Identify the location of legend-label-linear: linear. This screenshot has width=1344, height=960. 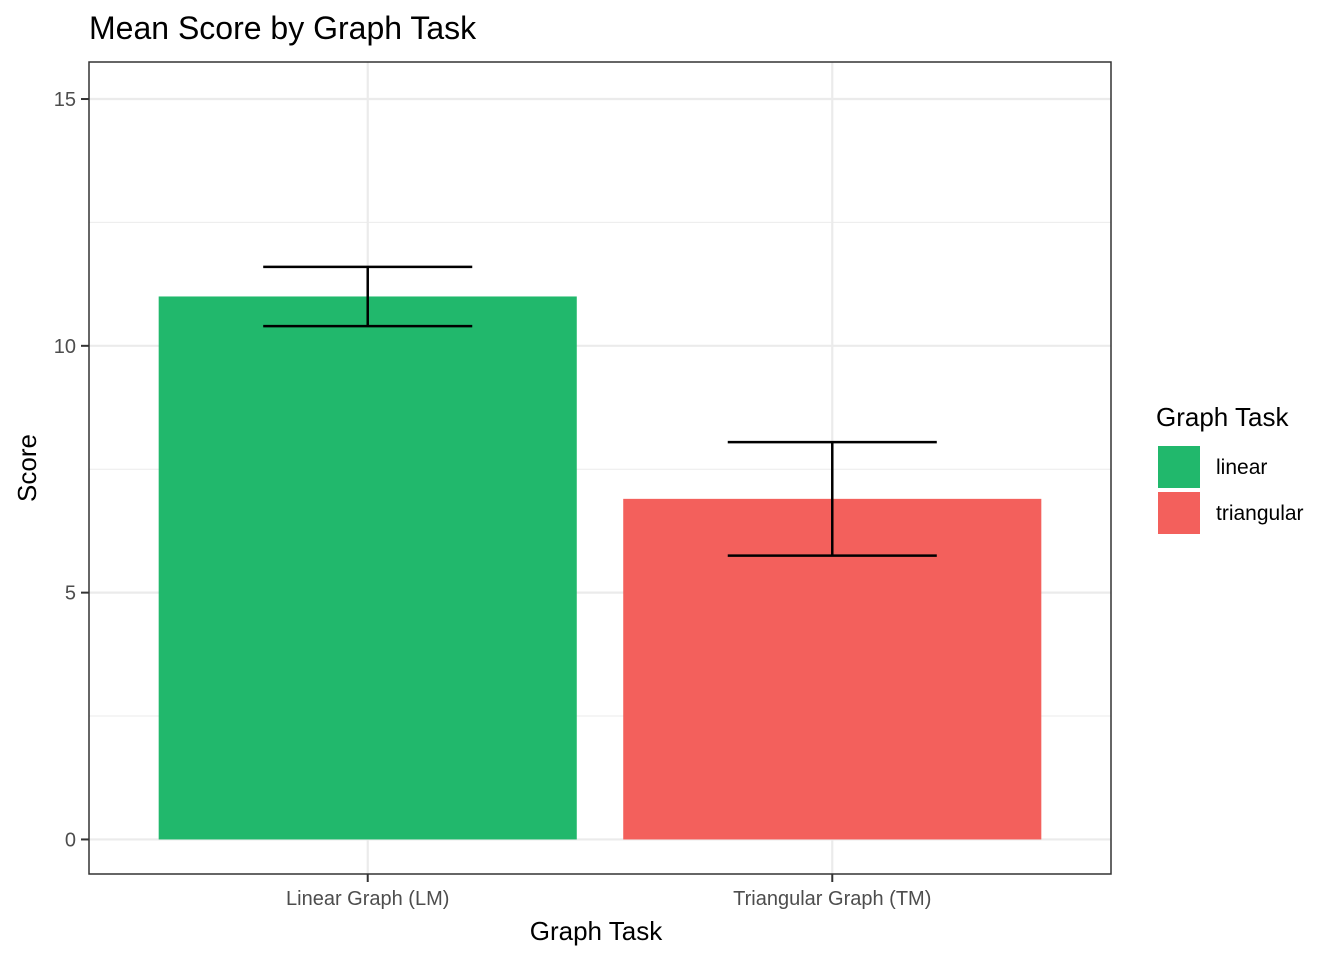
(1241, 467).